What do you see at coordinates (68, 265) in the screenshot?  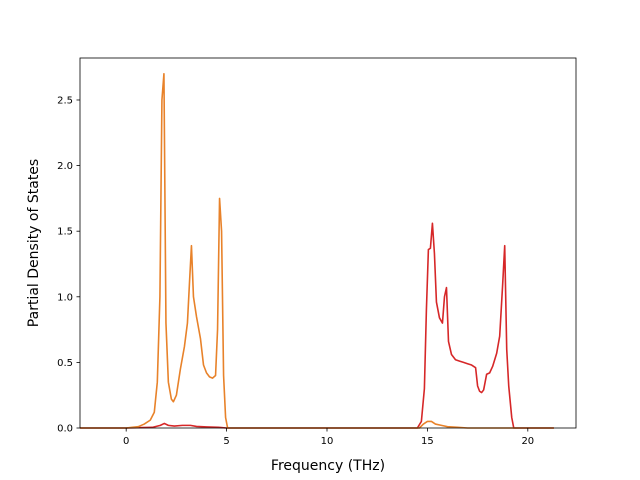 I see `y-axis: 0.0 0.5 1.0 1.5 2.0 2.5` at bounding box center [68, 265].